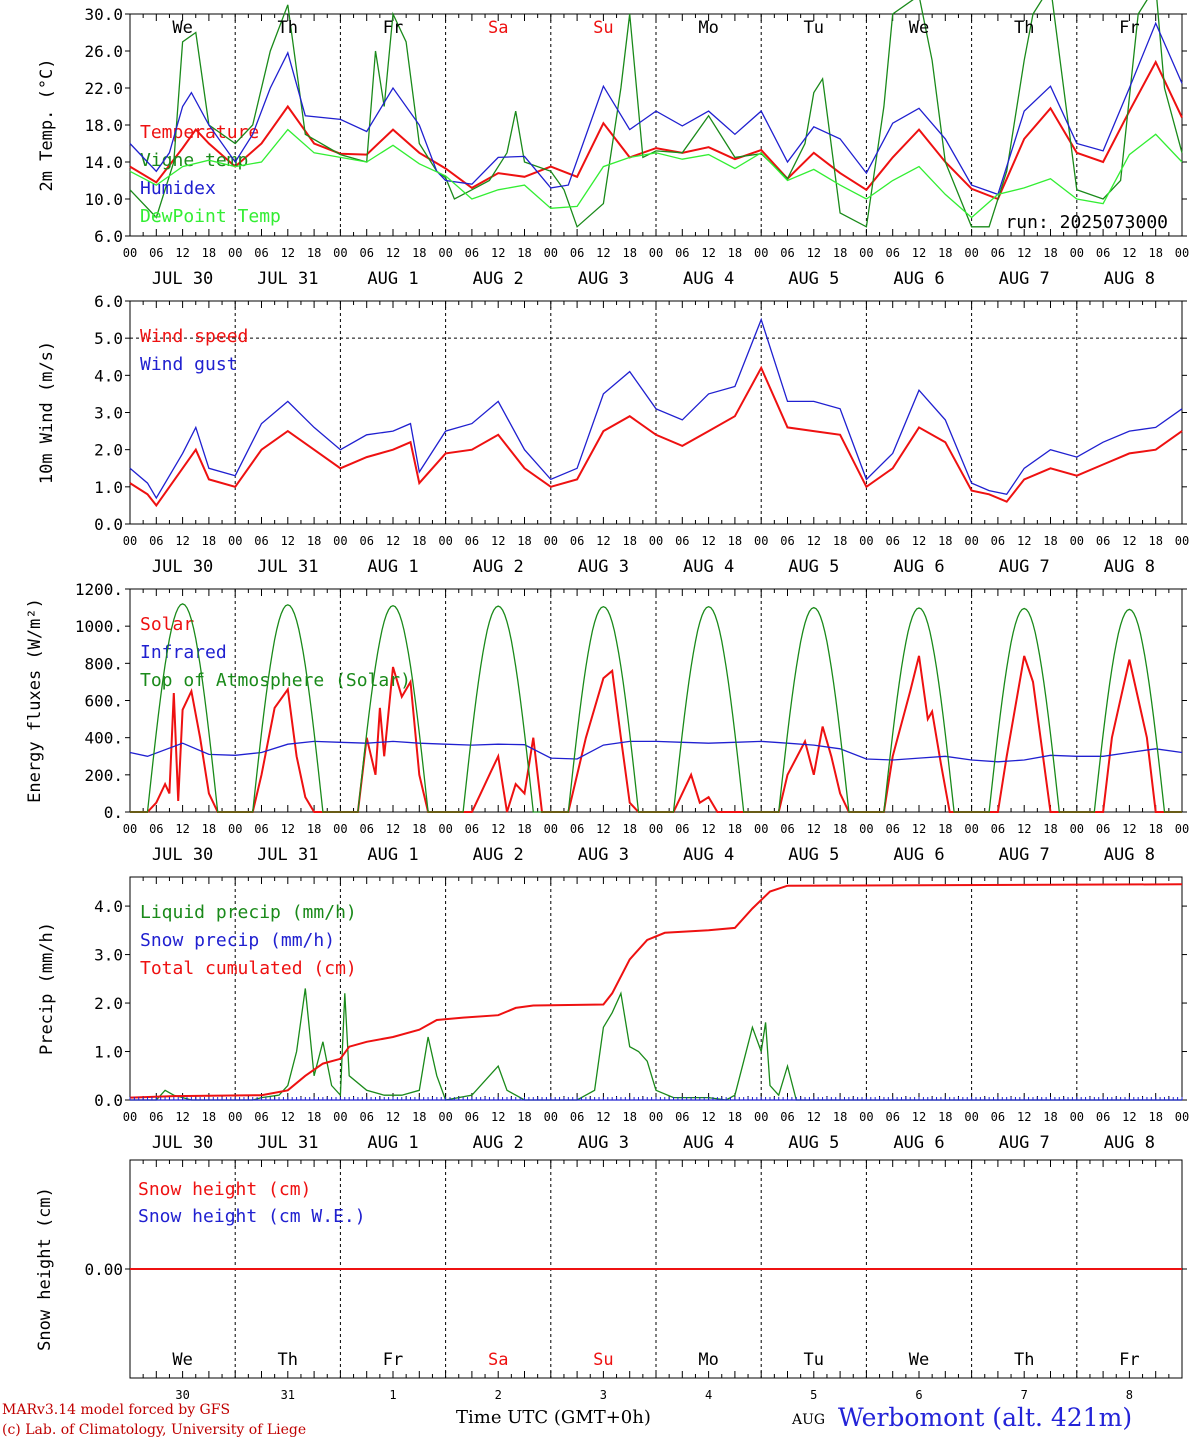  I want to click on y-tick-label: 0.00, so click(103, 1269).